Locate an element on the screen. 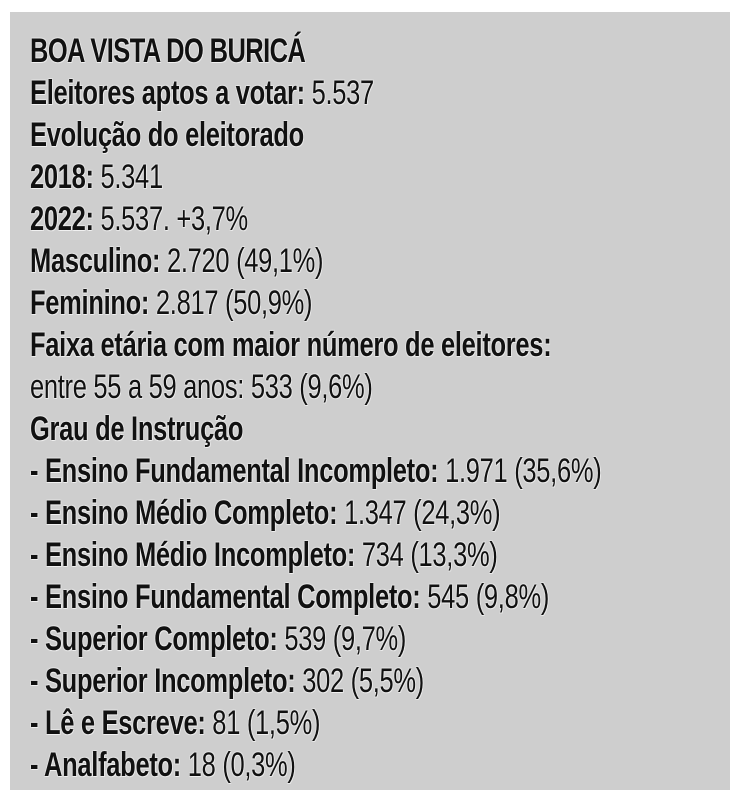 Image resolution: width=734 pixels, height=800 pixels. line-value: 2.720 (49,1%) is located at coordinates (242, 261).